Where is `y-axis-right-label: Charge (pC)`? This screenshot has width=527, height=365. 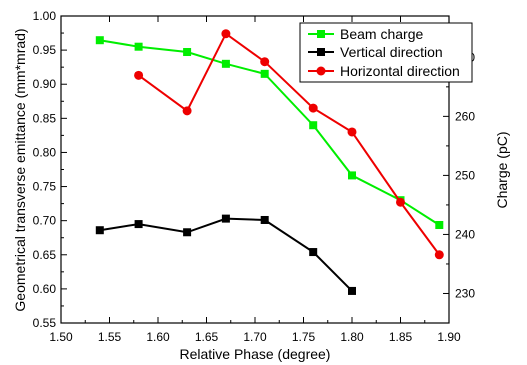
y-axis-right-label: Charge (pC) is located at coordinates (502, 169).